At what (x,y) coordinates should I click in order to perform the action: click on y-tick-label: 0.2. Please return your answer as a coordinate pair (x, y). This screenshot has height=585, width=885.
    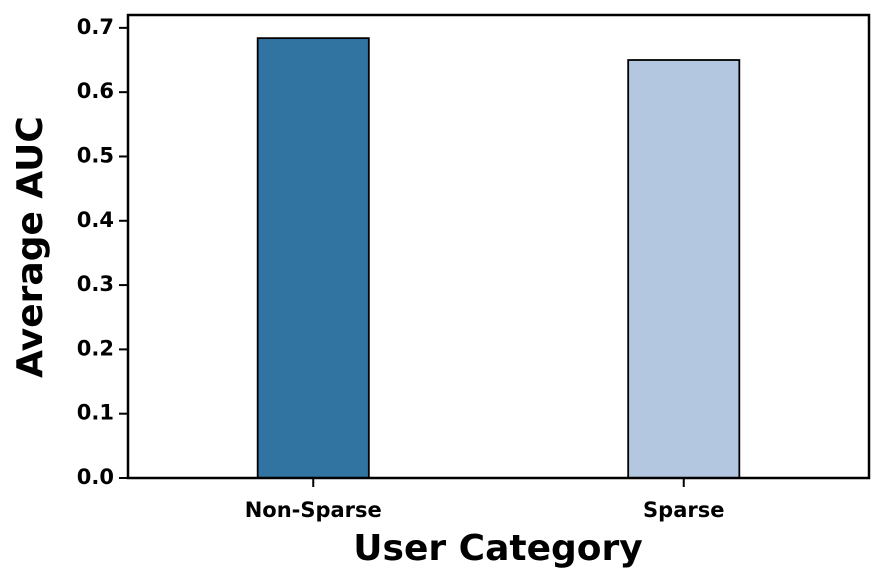
    Looking at the image, I should click on (95, 348).